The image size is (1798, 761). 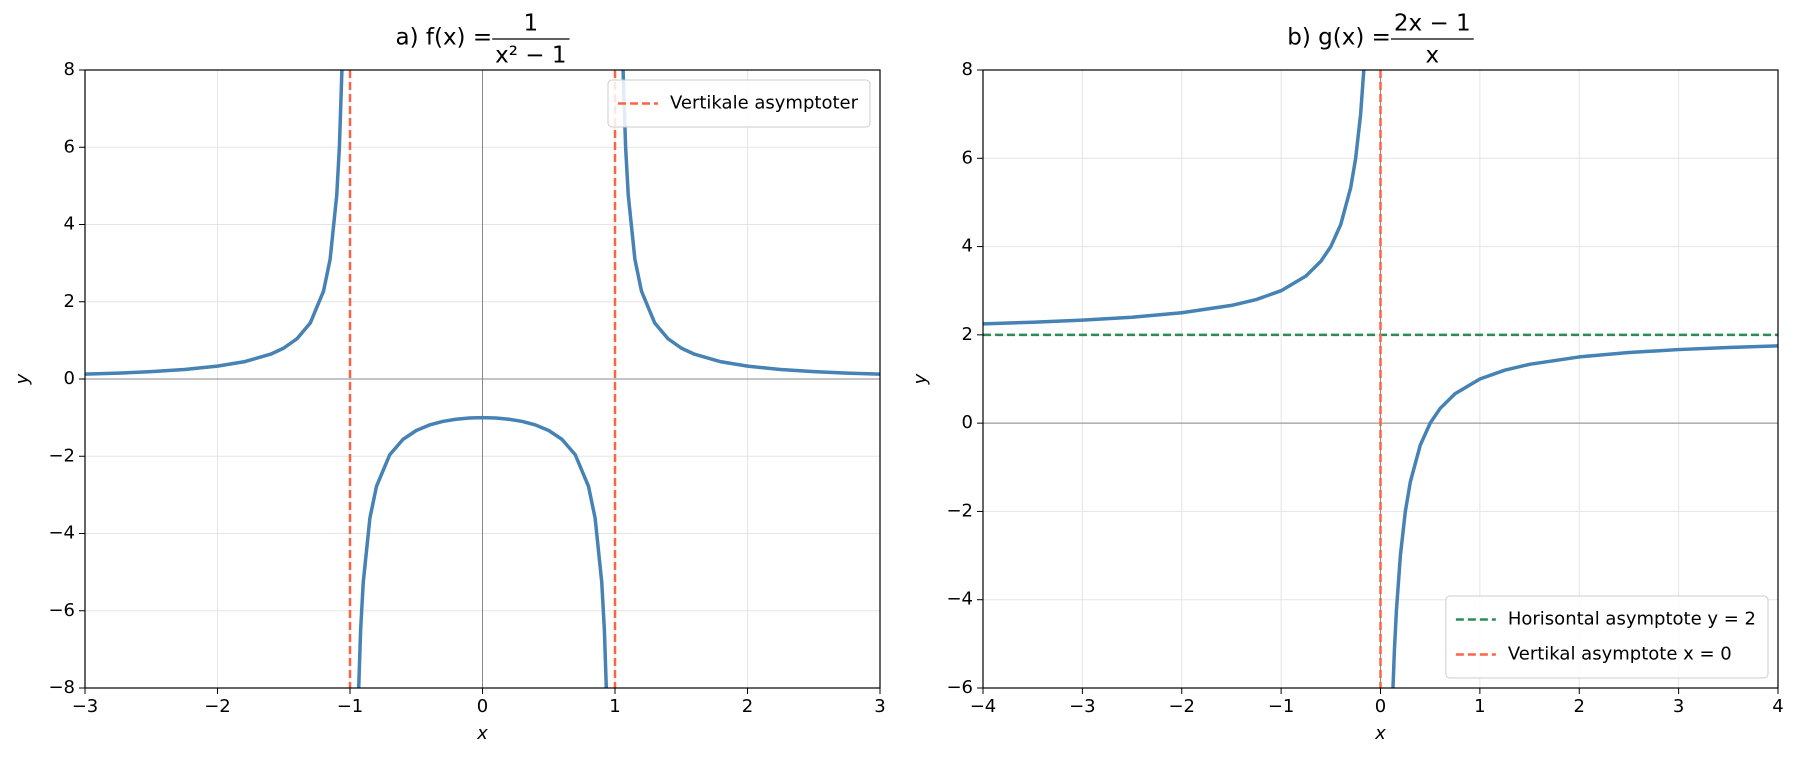 What do you see at coordinates (1777, 706) in the screenshot?
I see `x-tick-label: 4` at bounding box center [1777, 706].